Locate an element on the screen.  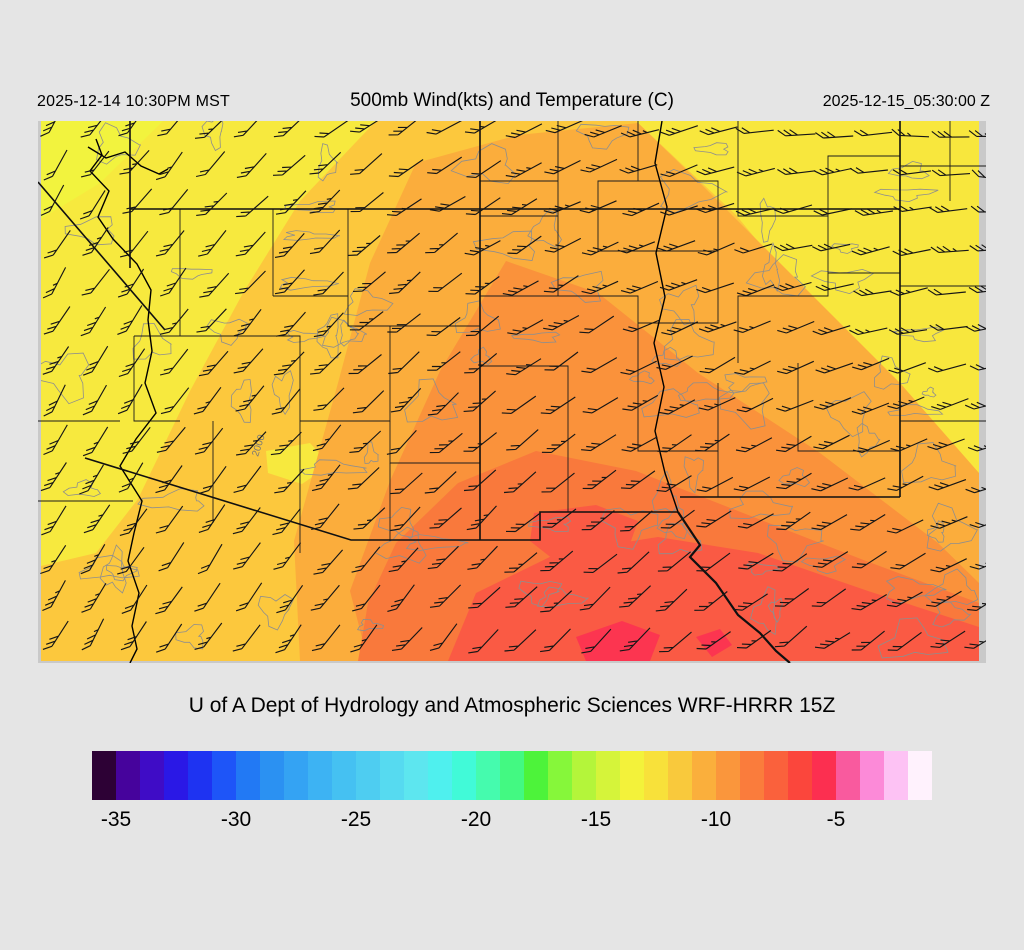
temp-region-red-south is located at coordinates (713, 599).